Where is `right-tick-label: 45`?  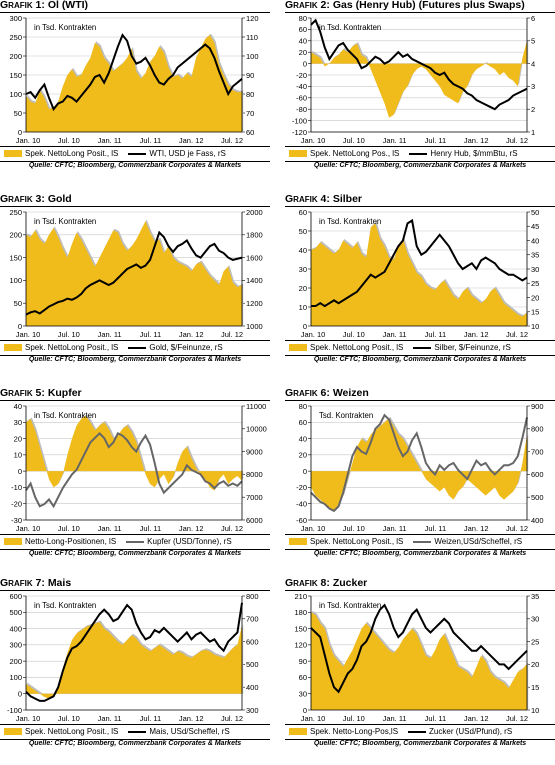 right-tick-label: 45 is located at coordinates (535, 226).